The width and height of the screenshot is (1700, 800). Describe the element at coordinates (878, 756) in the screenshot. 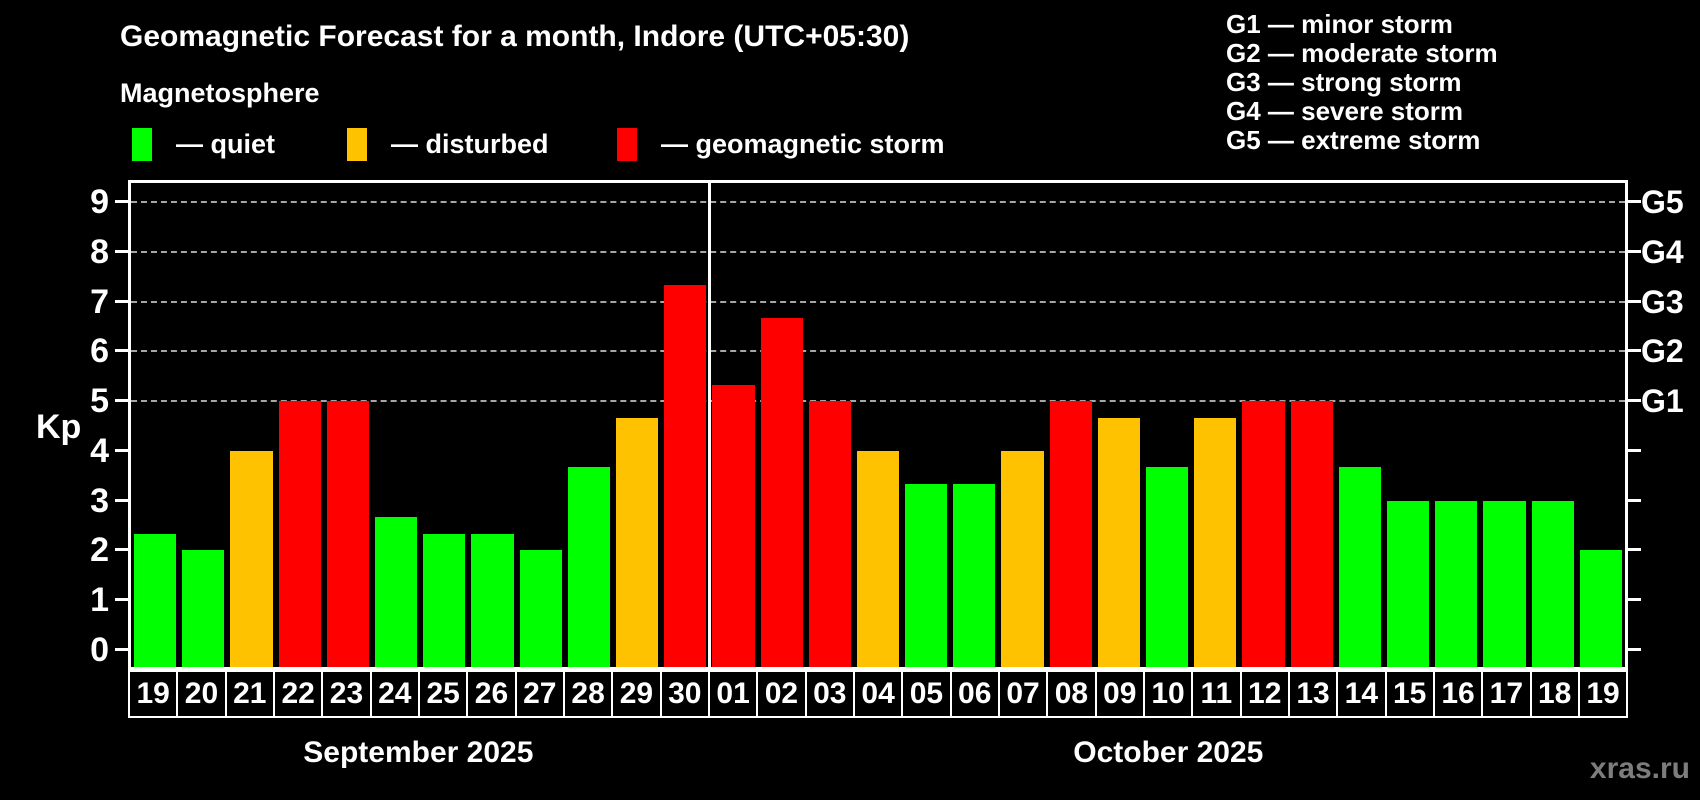

I see `month-label-row: September 2025 October 2025` at that location.